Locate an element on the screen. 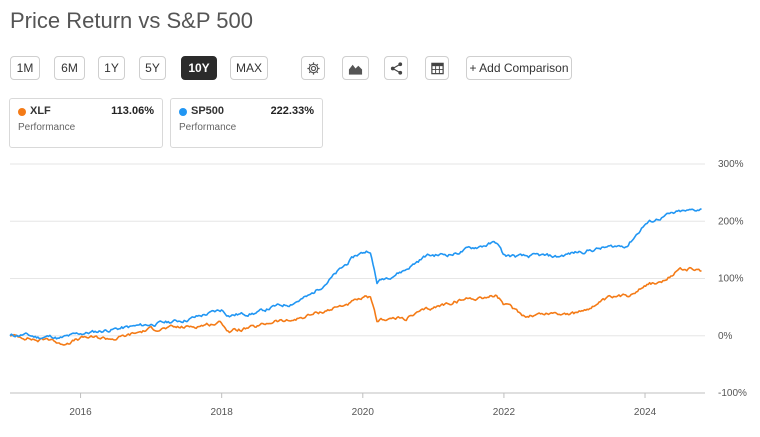  range-button-1m: 1M is located at coordinates (25, 68).